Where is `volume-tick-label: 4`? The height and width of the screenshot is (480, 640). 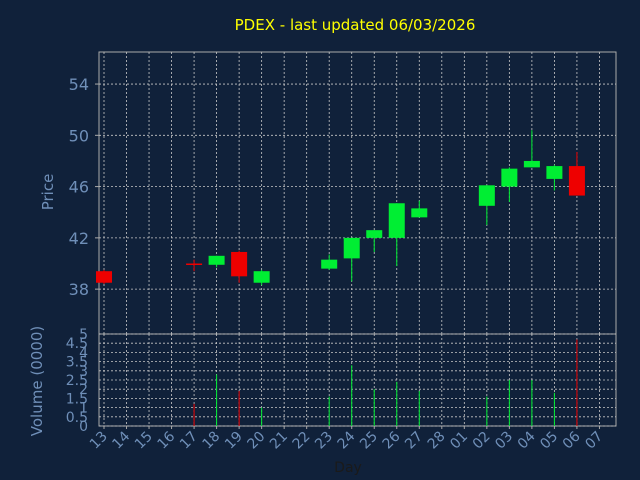 volume-tick-label: 4 is located at coordinates (83, 353).